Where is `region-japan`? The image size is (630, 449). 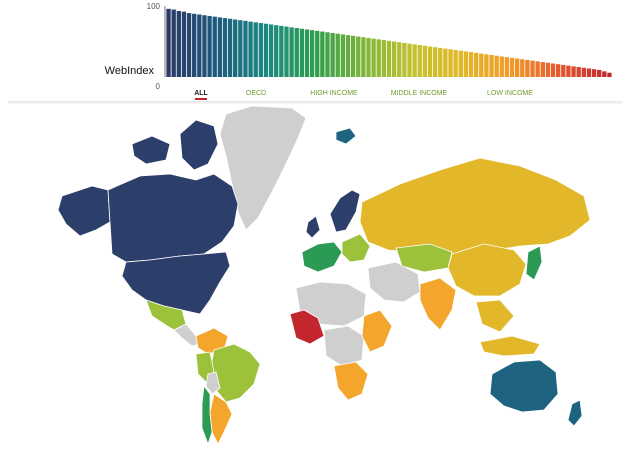
region-japan is located at coordinates (534, 263).